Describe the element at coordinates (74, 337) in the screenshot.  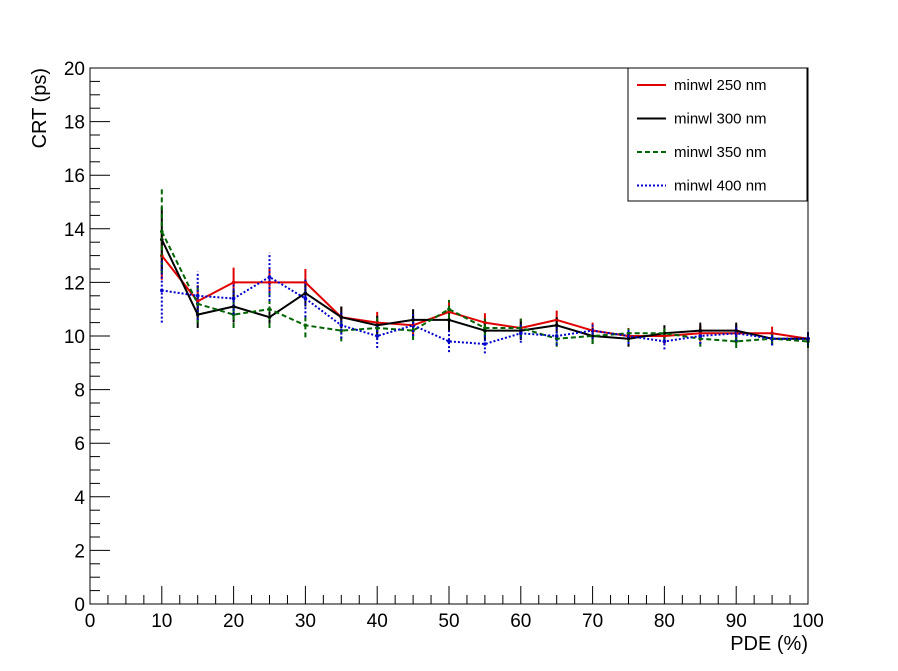
I see `y-tick-label: 10` at that location.